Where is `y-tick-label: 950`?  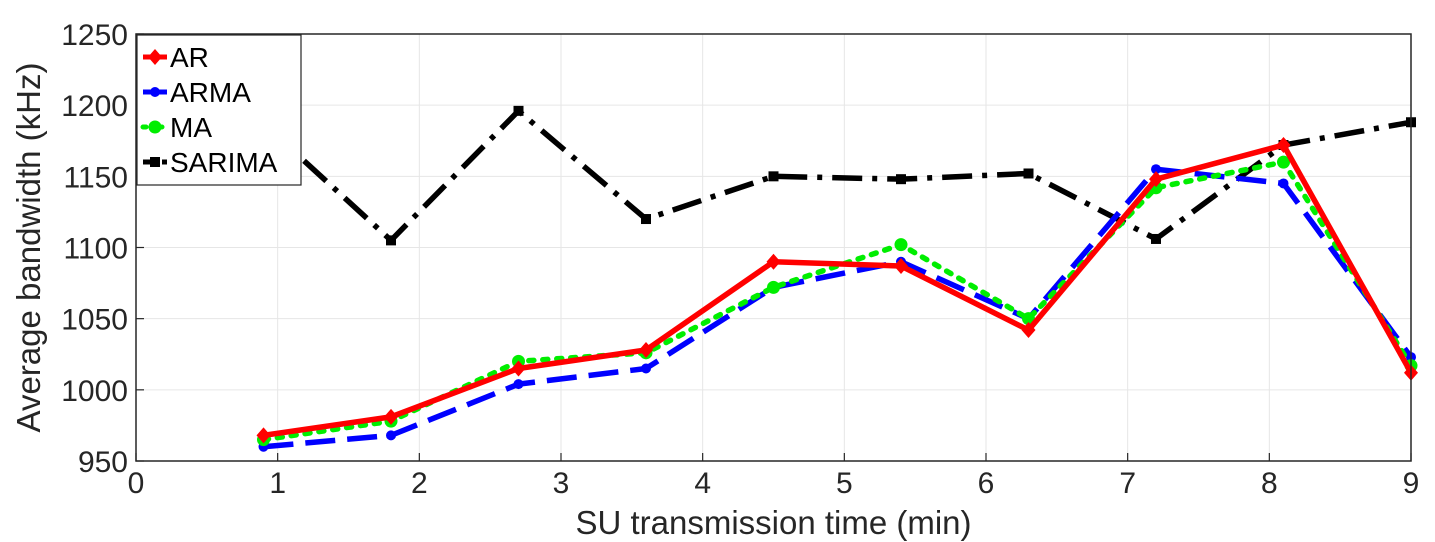 y-tick-label: 950 is located at coordinates (103, 462).